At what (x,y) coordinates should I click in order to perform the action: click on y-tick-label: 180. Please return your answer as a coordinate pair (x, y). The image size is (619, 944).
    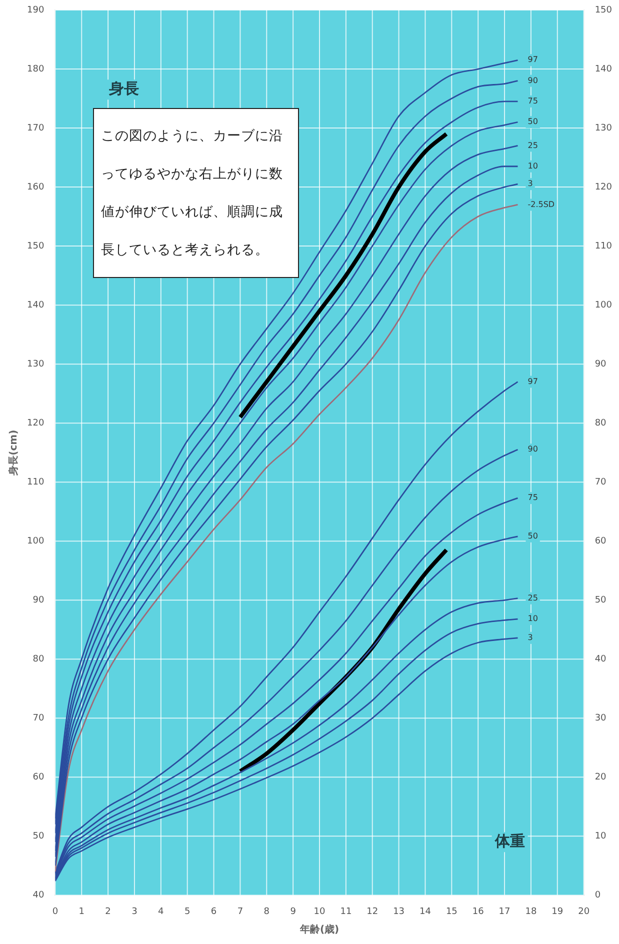
    Looking at the image, I should click on (35, 69).